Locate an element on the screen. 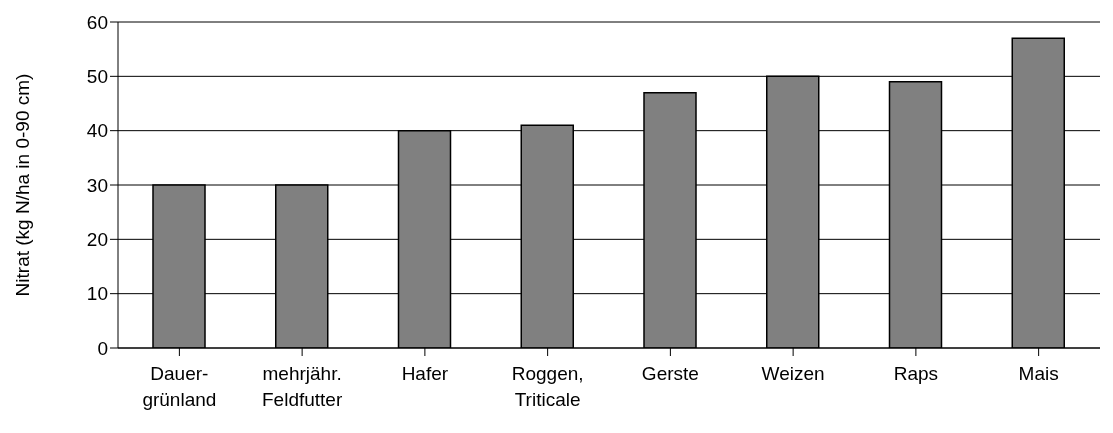 The width and height of the screenshot is (1113, 433). y-tick-label: 40 is located at coordinates (97, 131).